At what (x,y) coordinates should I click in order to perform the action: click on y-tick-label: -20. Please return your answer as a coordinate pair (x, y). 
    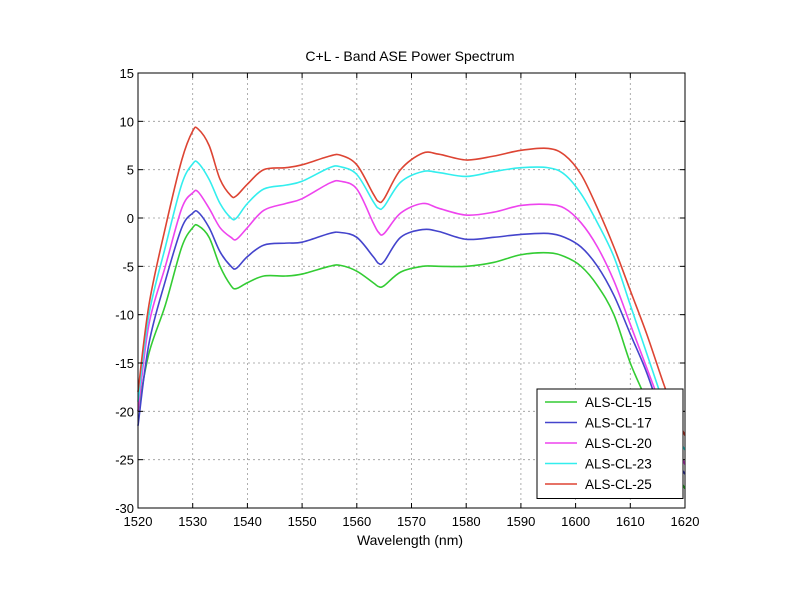
    Looking at the image, I should click on (124, 411).